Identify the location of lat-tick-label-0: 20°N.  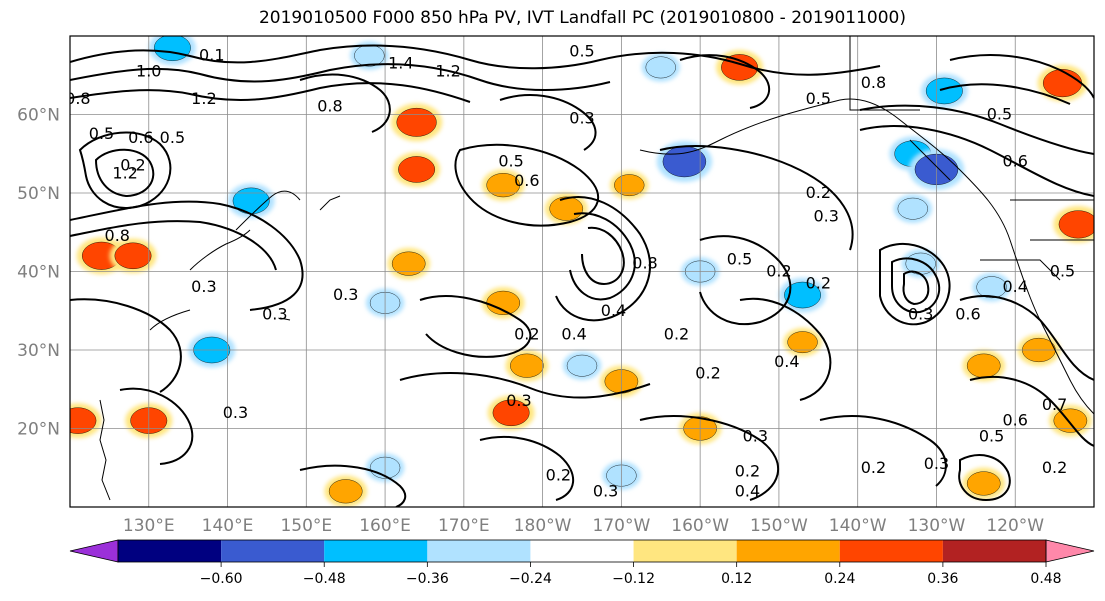
(38, 430).